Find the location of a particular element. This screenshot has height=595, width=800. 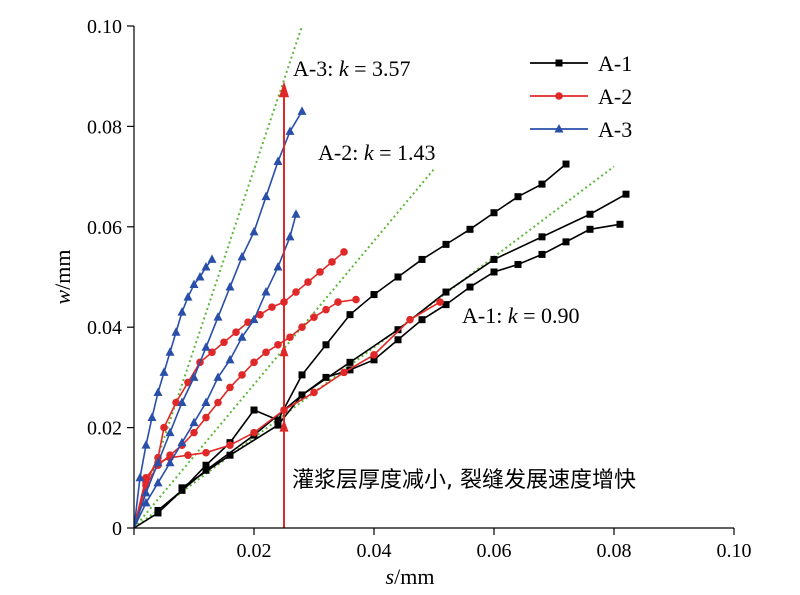

fit-label-a3: A-3: k = 3.57 is located at coordinates (352, 68).